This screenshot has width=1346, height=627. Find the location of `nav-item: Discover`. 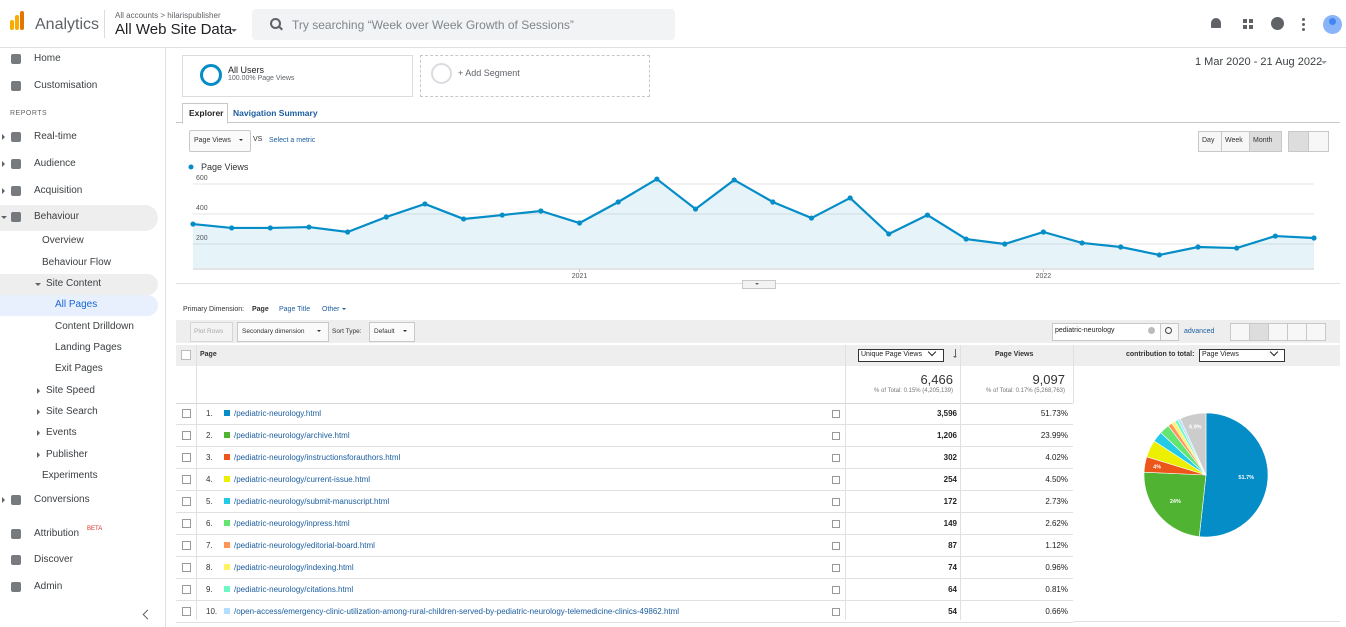

nav-item: Discover is located at coordinates (53, 559).